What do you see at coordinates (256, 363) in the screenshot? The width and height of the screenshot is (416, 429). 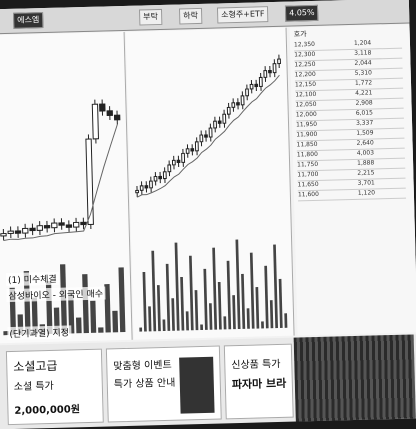 I see `ad-right-sub: 신상품 특가` at bounding box center [256, 363].